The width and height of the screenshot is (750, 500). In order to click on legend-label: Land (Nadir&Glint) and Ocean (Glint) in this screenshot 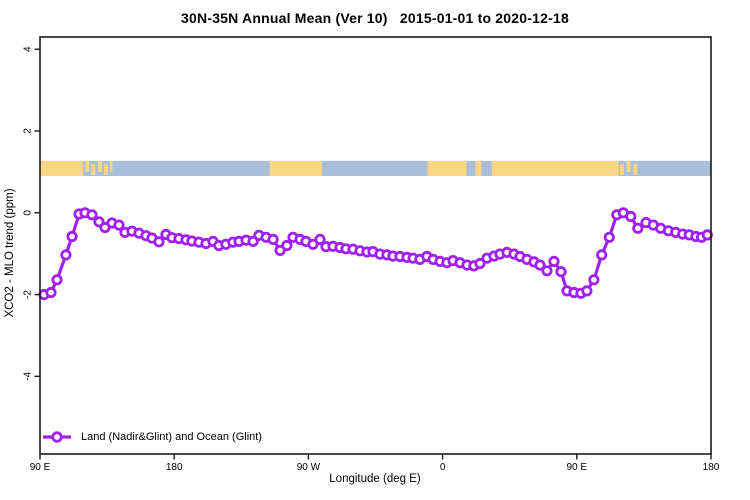, I will do `click(171, 436)`.